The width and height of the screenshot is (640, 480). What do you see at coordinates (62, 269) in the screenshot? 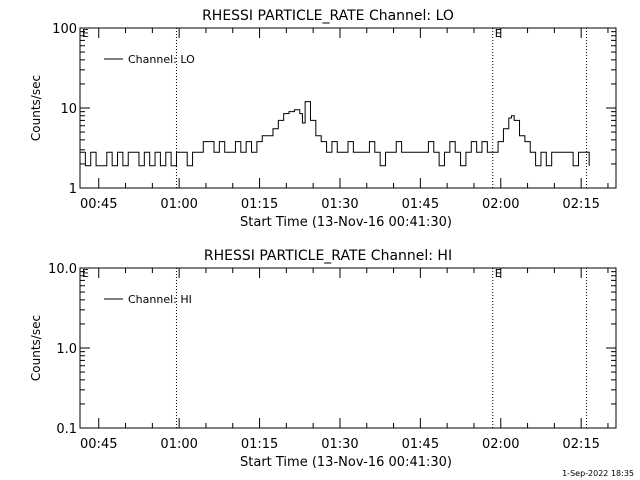
I see `y-tick-label: 10.0` at bounding box center [62, 269].